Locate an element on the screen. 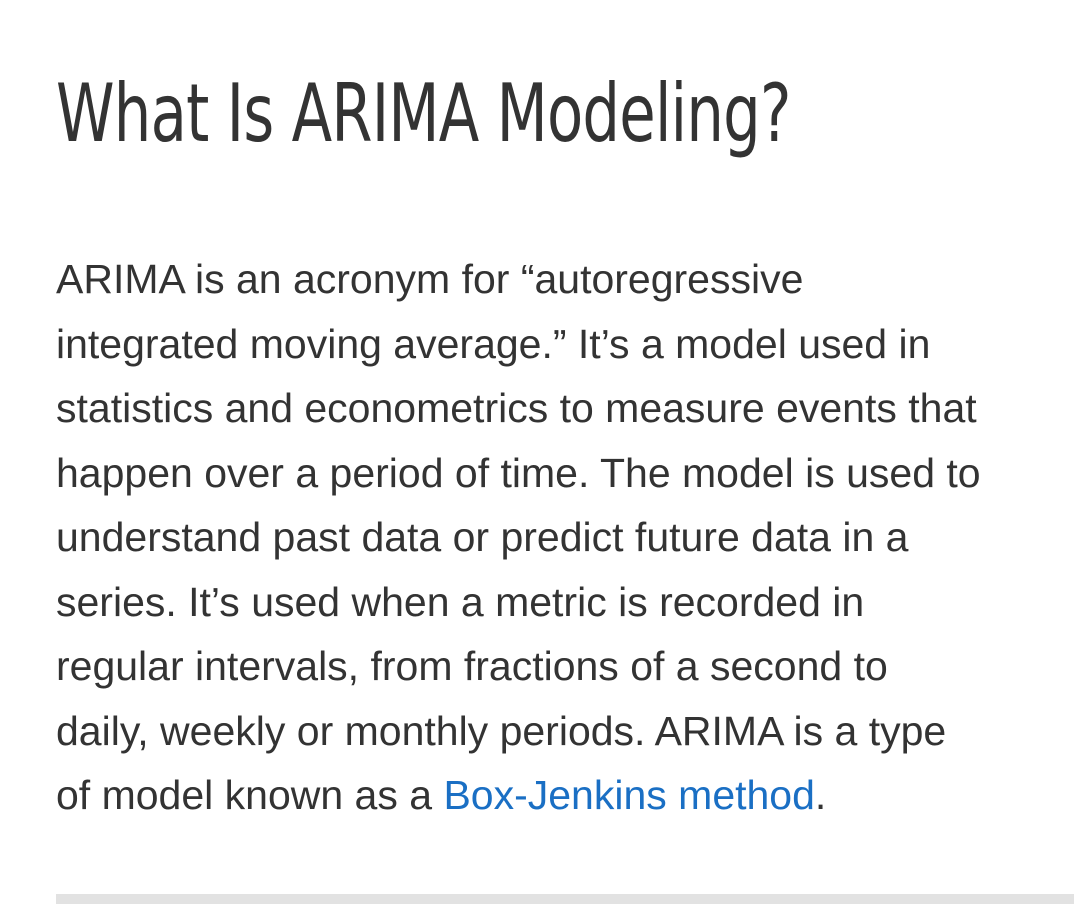 The height and width of the screenshot is (904, 1080). paragraph-last-line: of model known as a Box-Jenkins method. is located at coordinates (561, 795).